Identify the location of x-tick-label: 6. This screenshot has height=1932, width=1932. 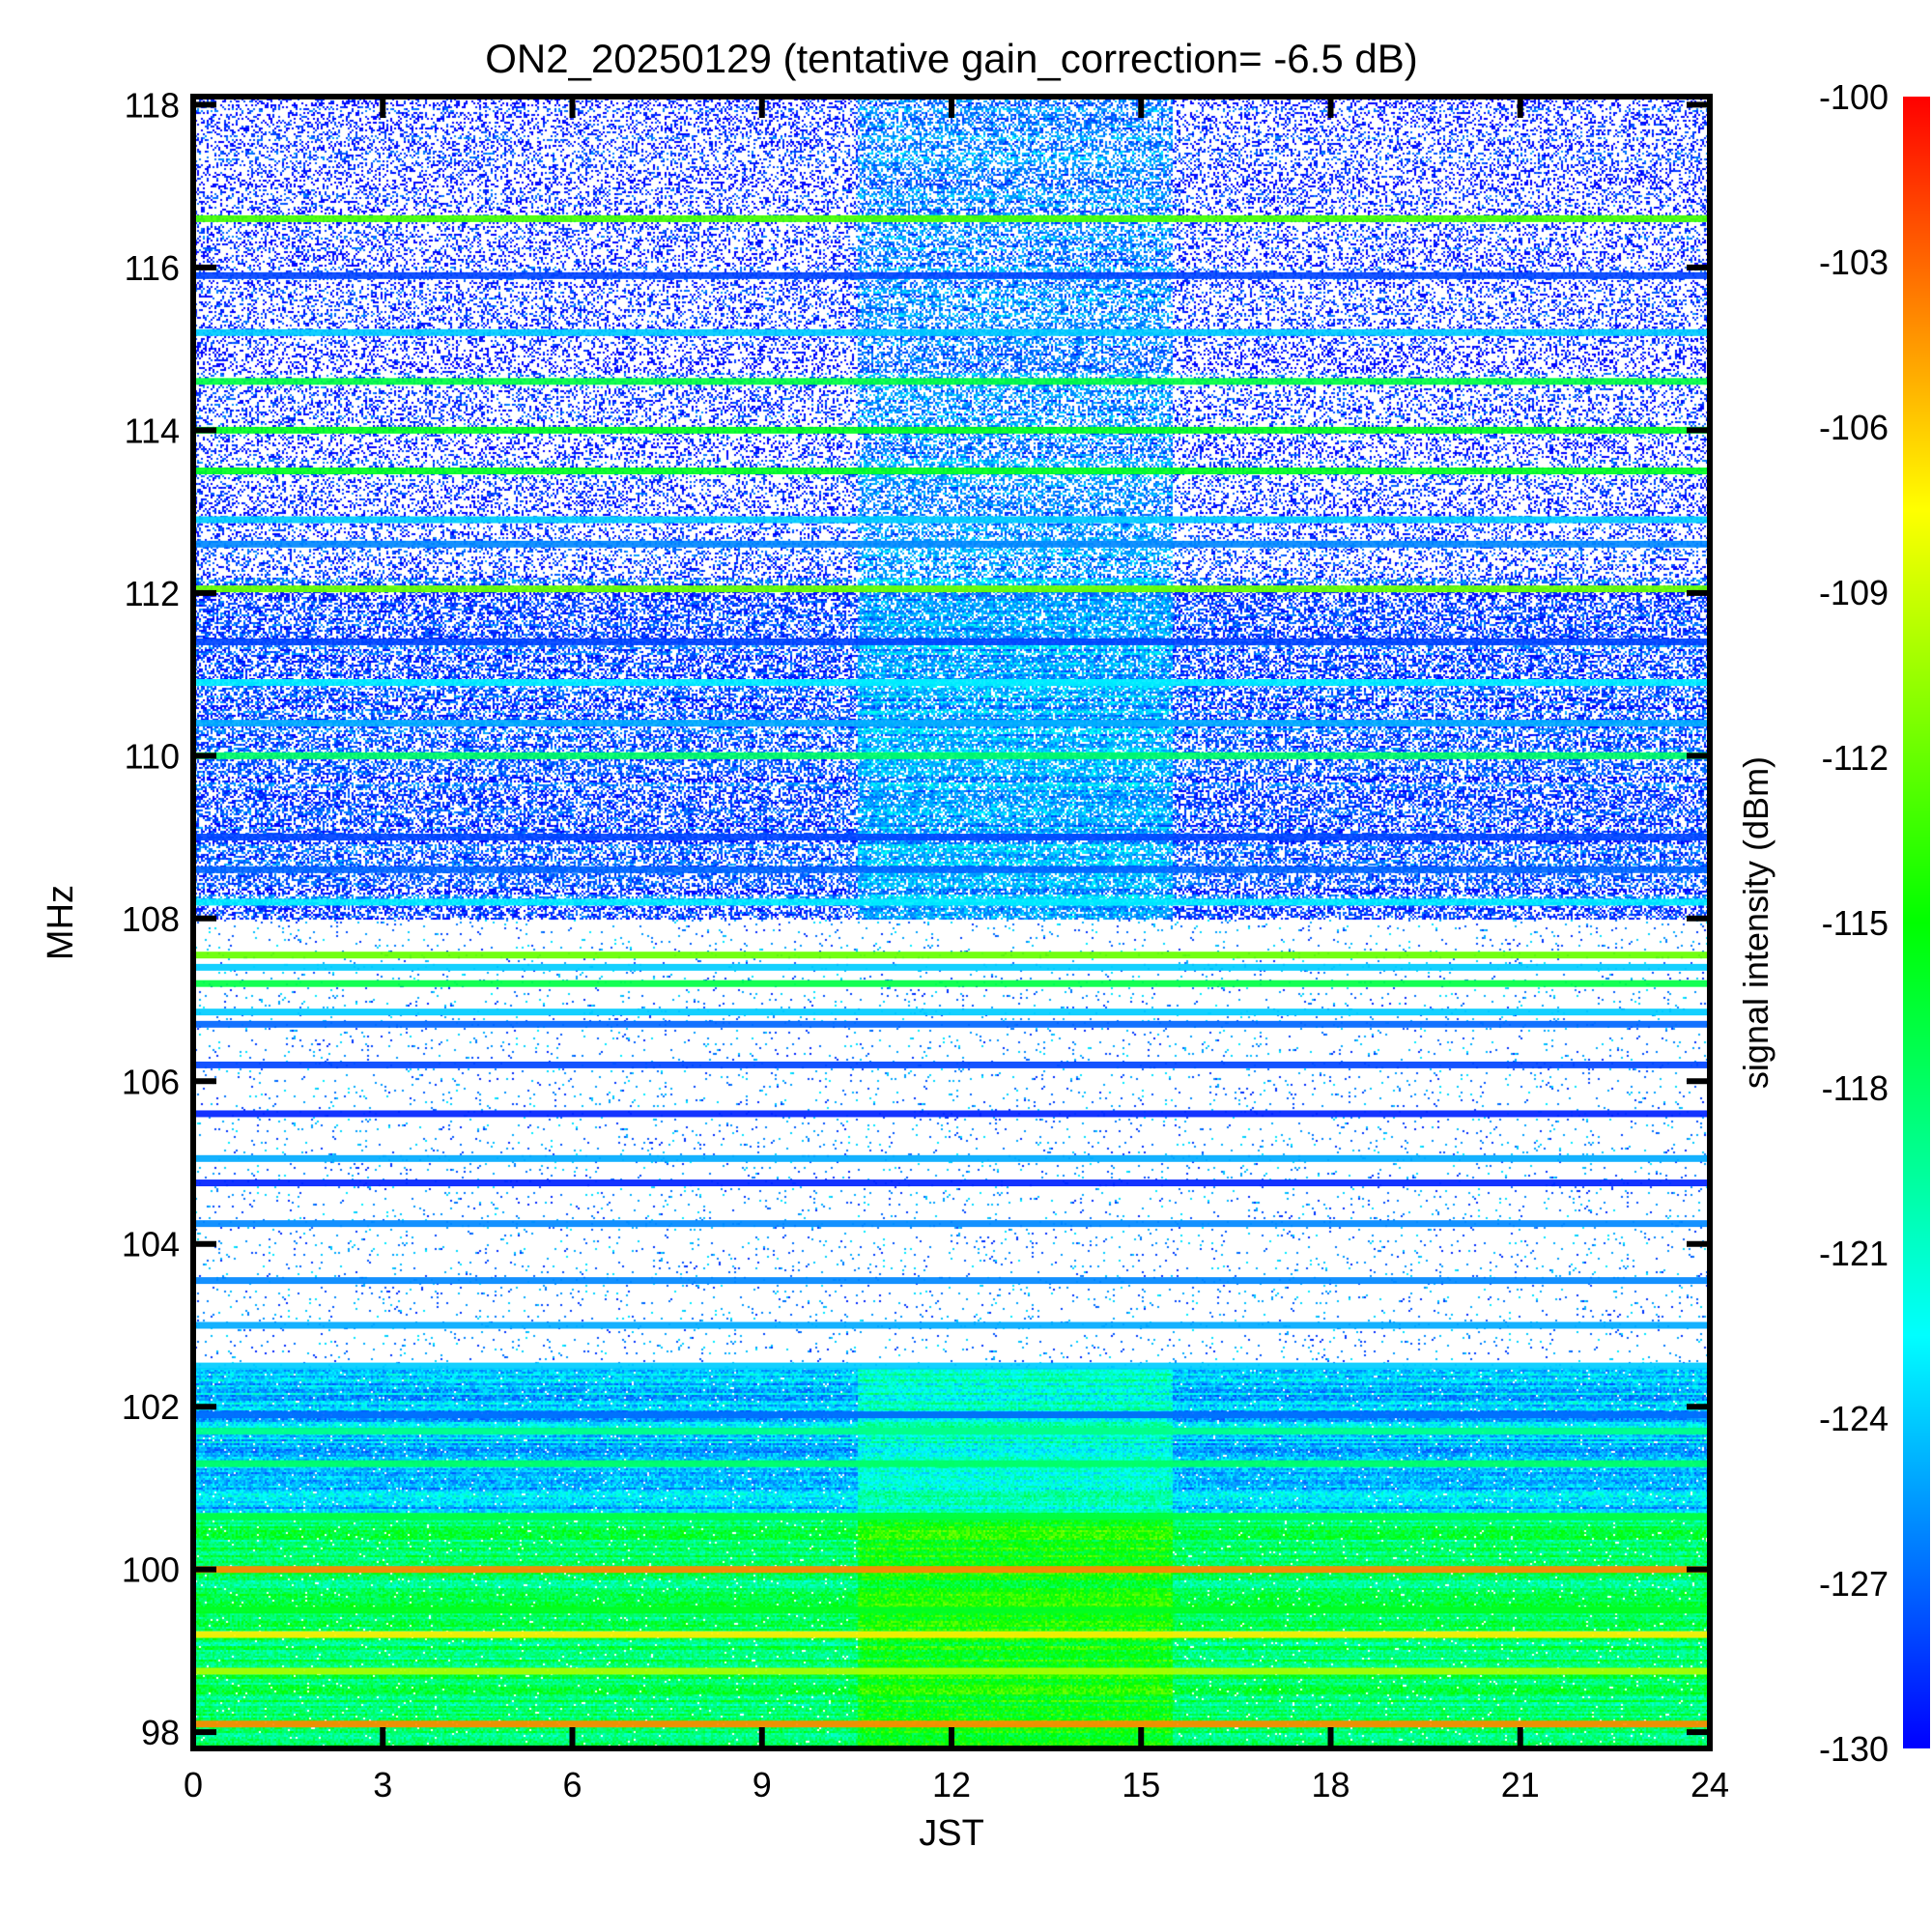
(572, 1784).